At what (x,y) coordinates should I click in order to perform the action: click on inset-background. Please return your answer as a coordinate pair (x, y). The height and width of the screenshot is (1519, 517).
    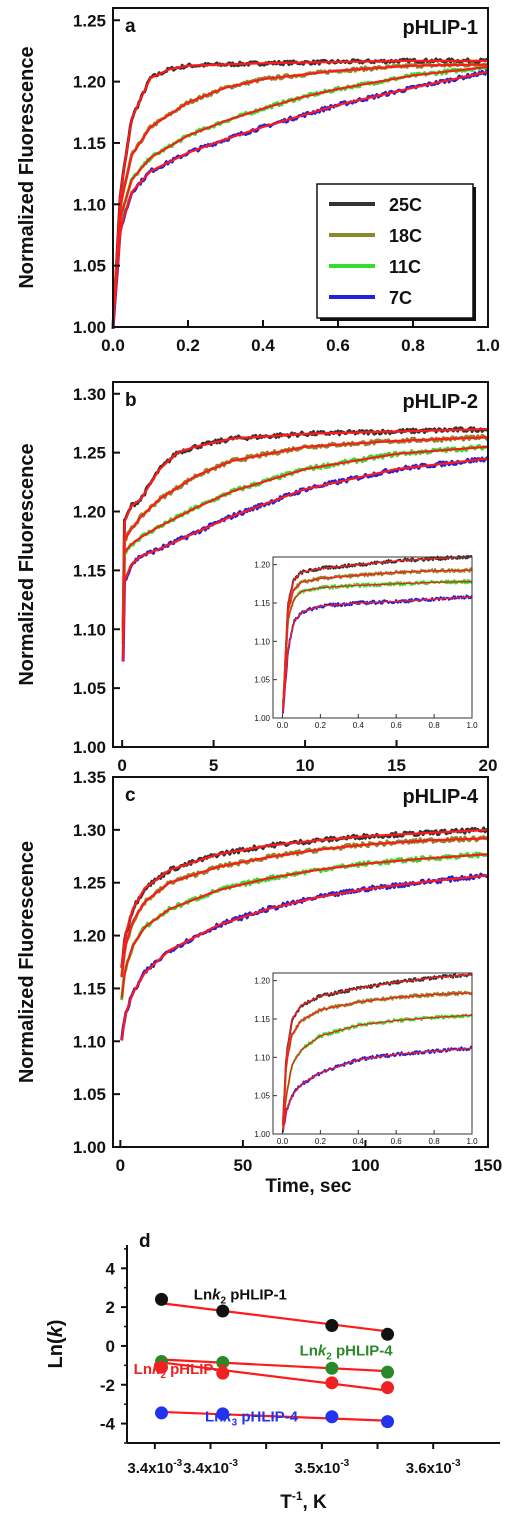
    Looking at the image, I should click on (372, 1053).